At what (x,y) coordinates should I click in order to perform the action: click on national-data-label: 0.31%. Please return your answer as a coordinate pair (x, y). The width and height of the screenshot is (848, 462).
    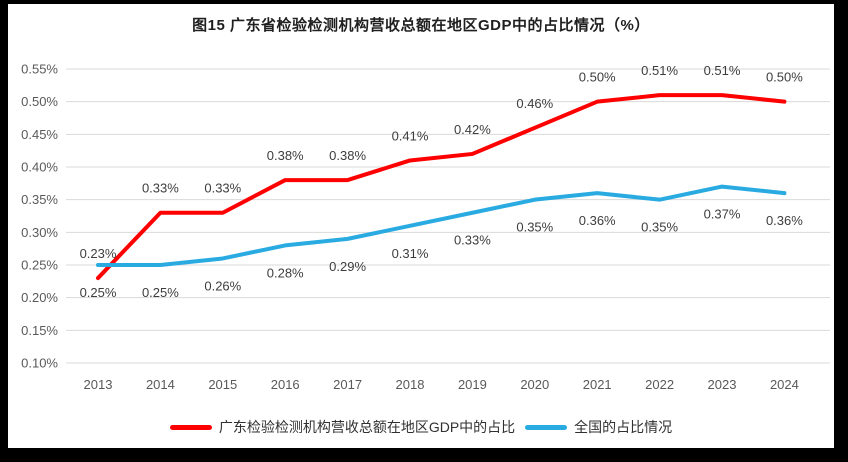
    Looking at the image, I should click on (410, 253).